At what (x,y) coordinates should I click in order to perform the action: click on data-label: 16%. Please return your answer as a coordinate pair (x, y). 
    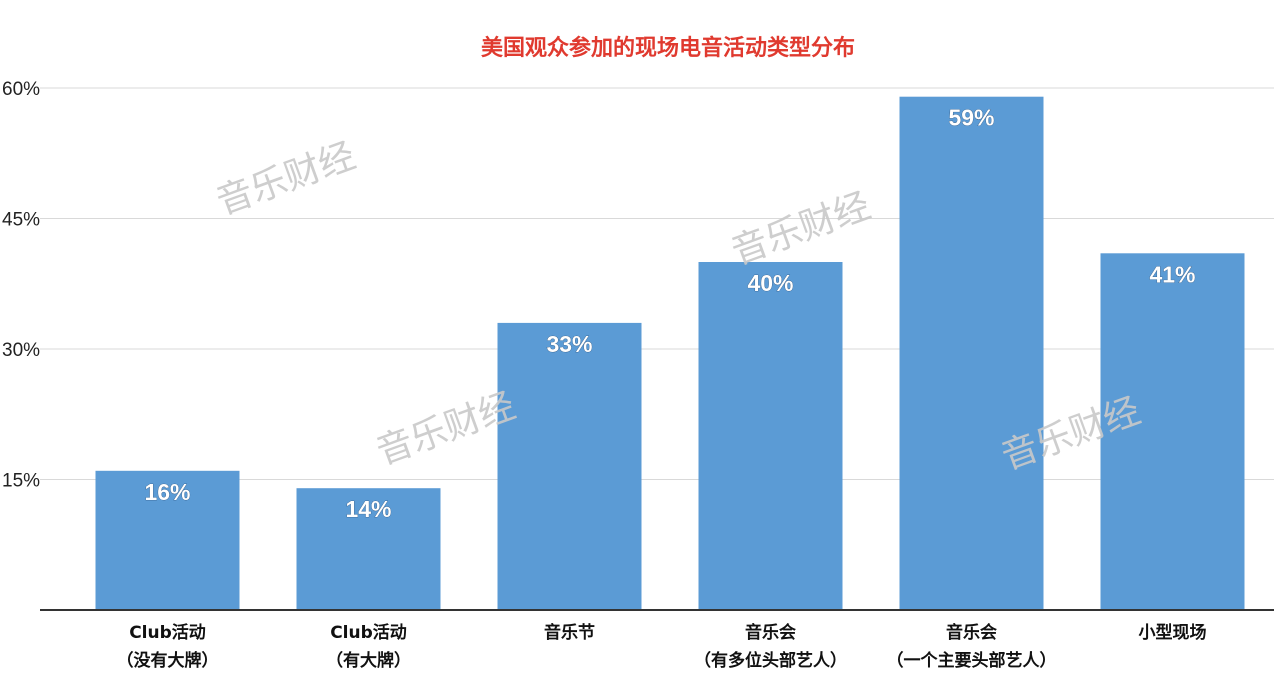
    Looking at the image, I should click on (167, 492).